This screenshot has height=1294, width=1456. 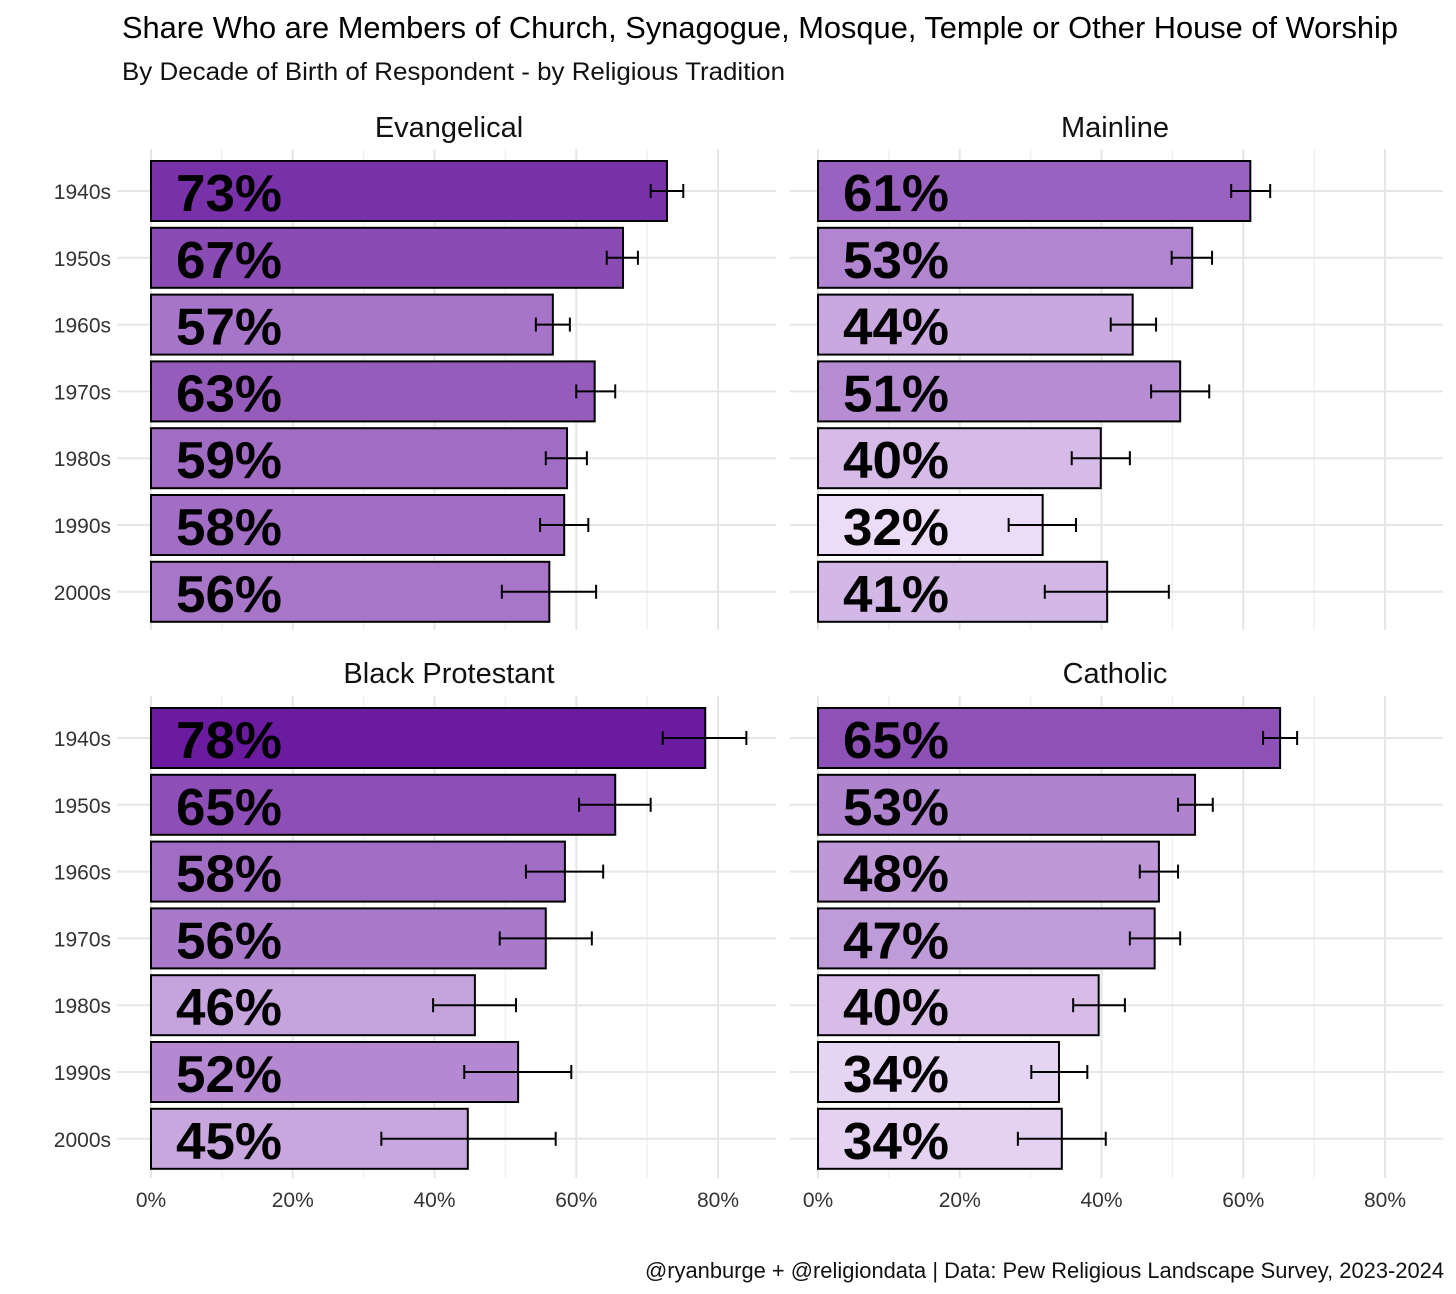 What do you see at coordinates (229, 1142) in the screenshot?
I see `data-label: 45%` at bounding box center [229, 1142].